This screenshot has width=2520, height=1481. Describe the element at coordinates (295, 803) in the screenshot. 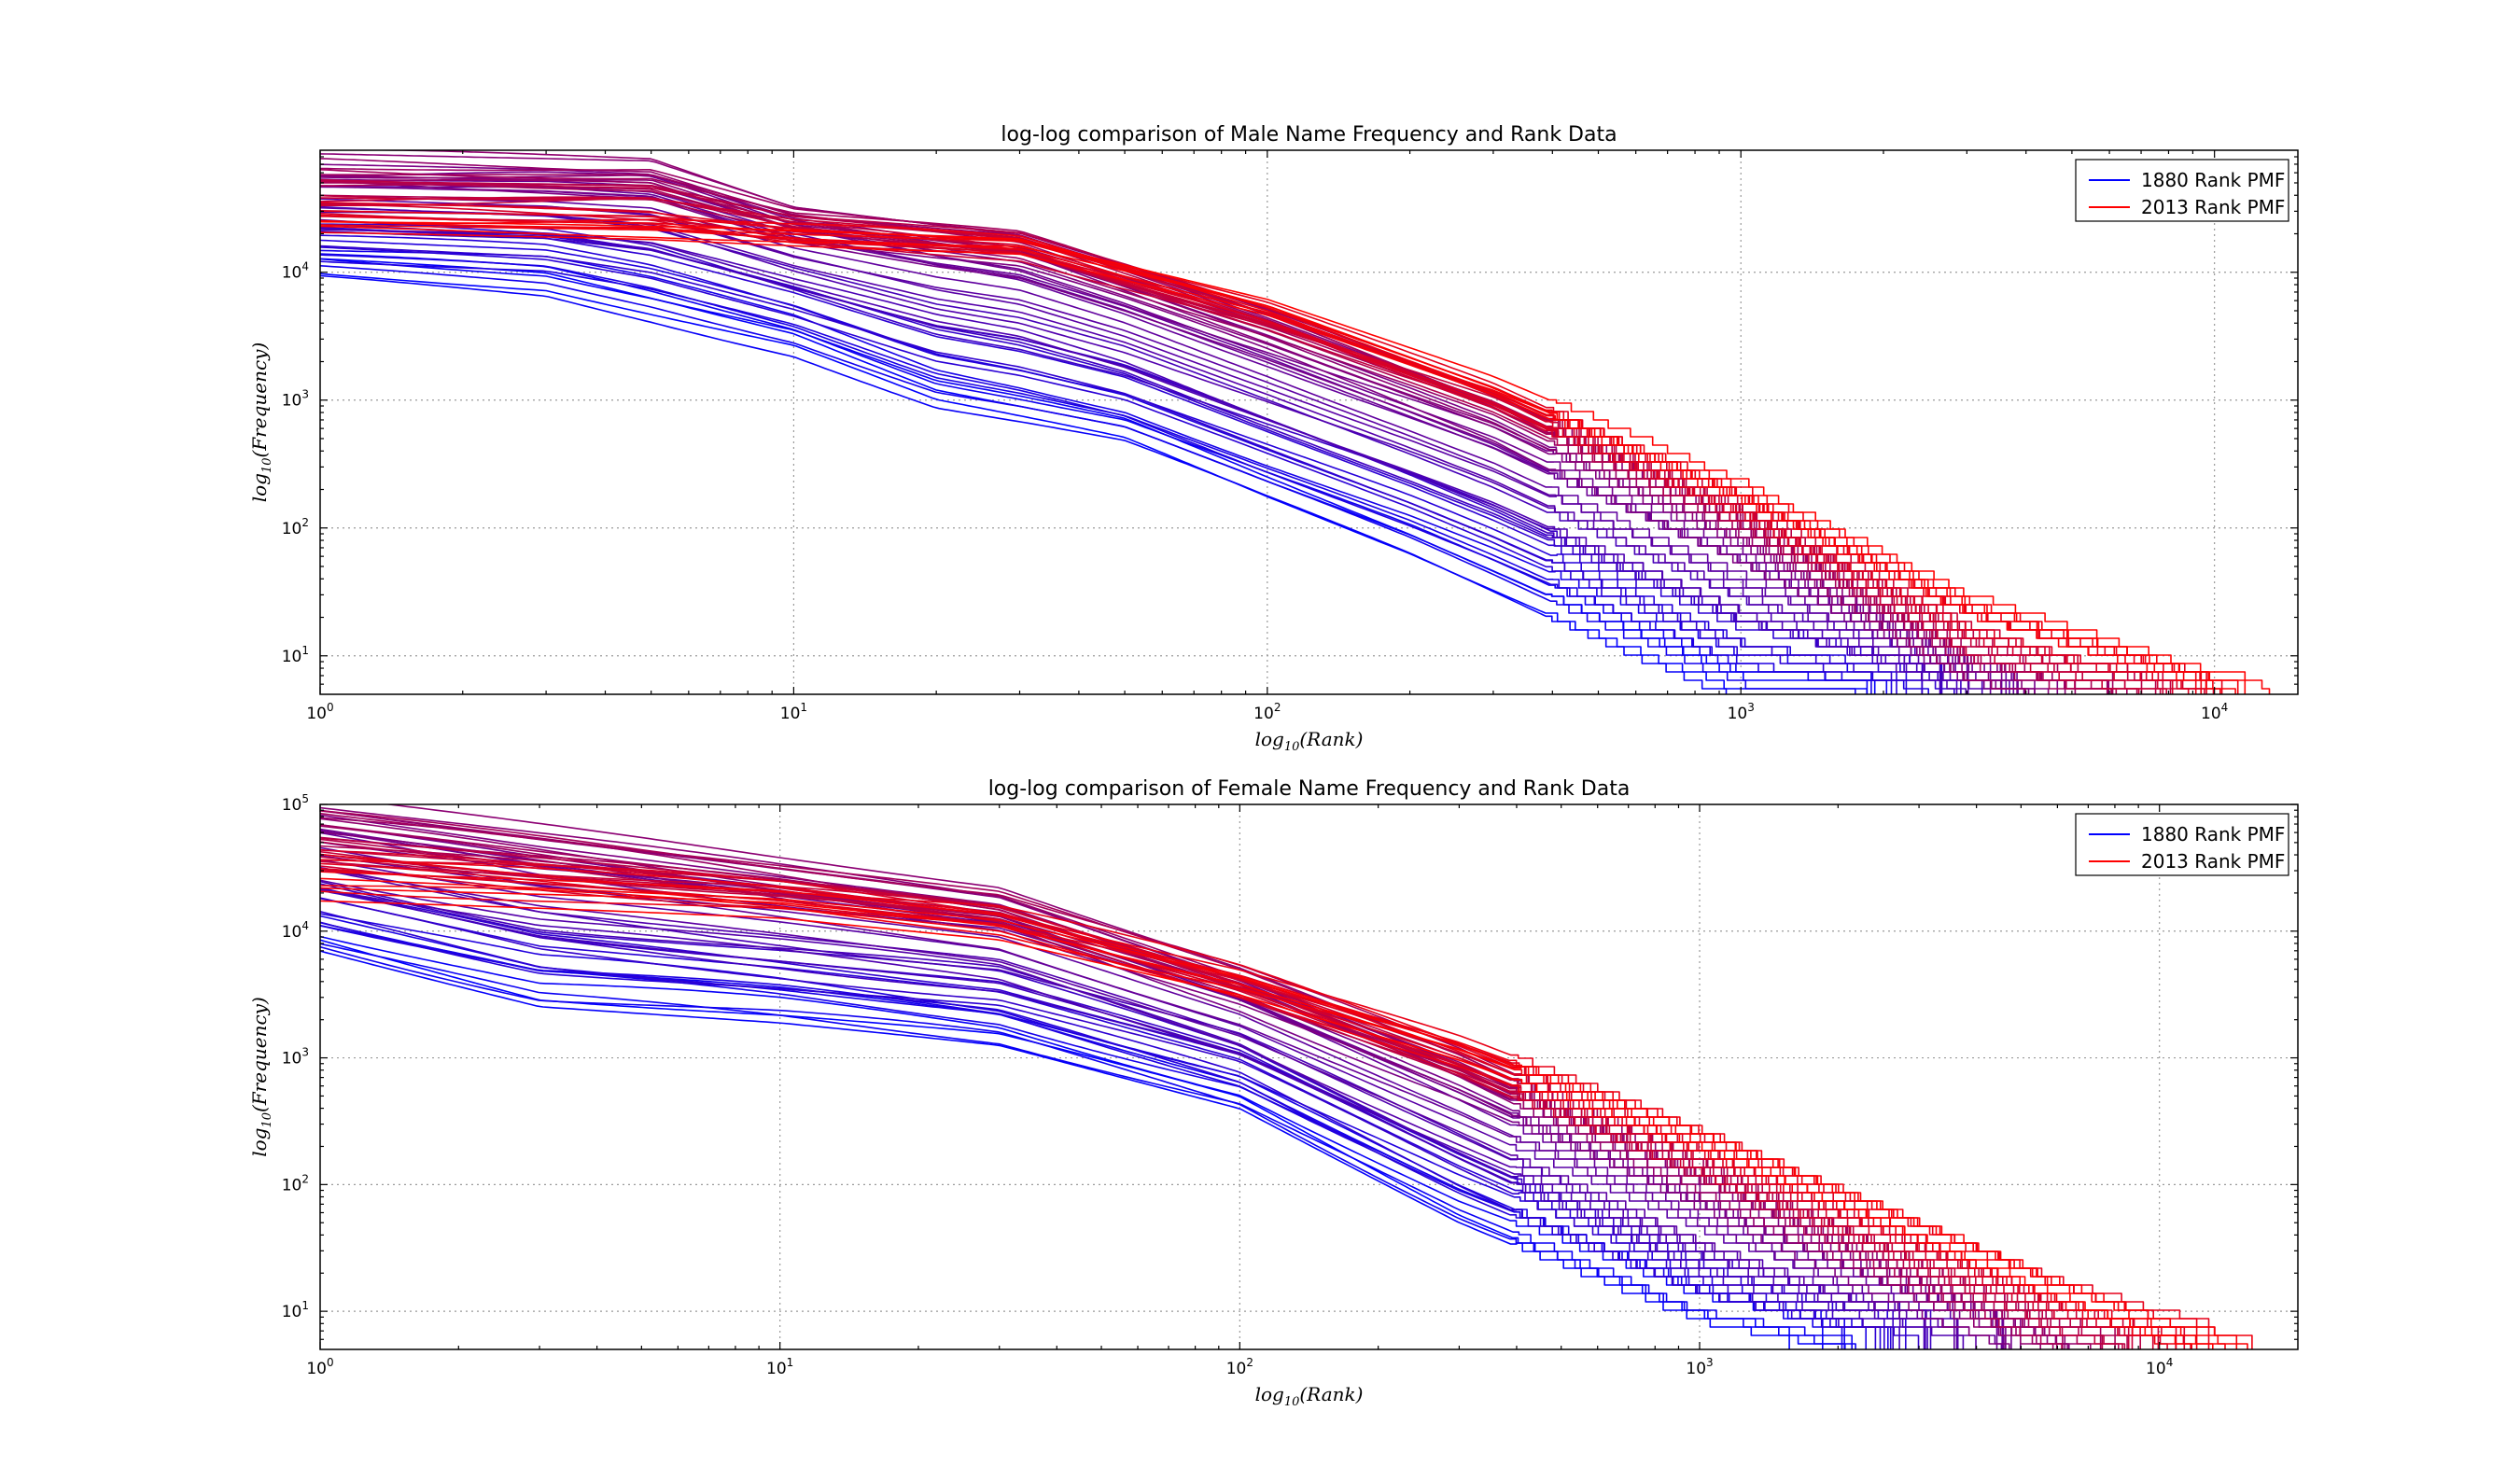

I see `y-tick-label: 10⁵` at that location.